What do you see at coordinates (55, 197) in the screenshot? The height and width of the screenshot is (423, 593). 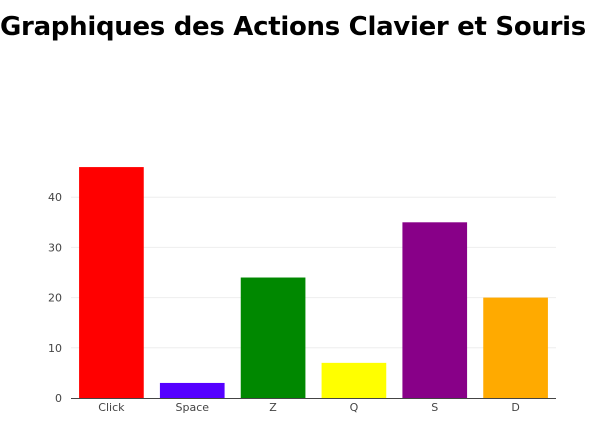 I see `y-tick-label: 40` at bounding box center [55, 197].